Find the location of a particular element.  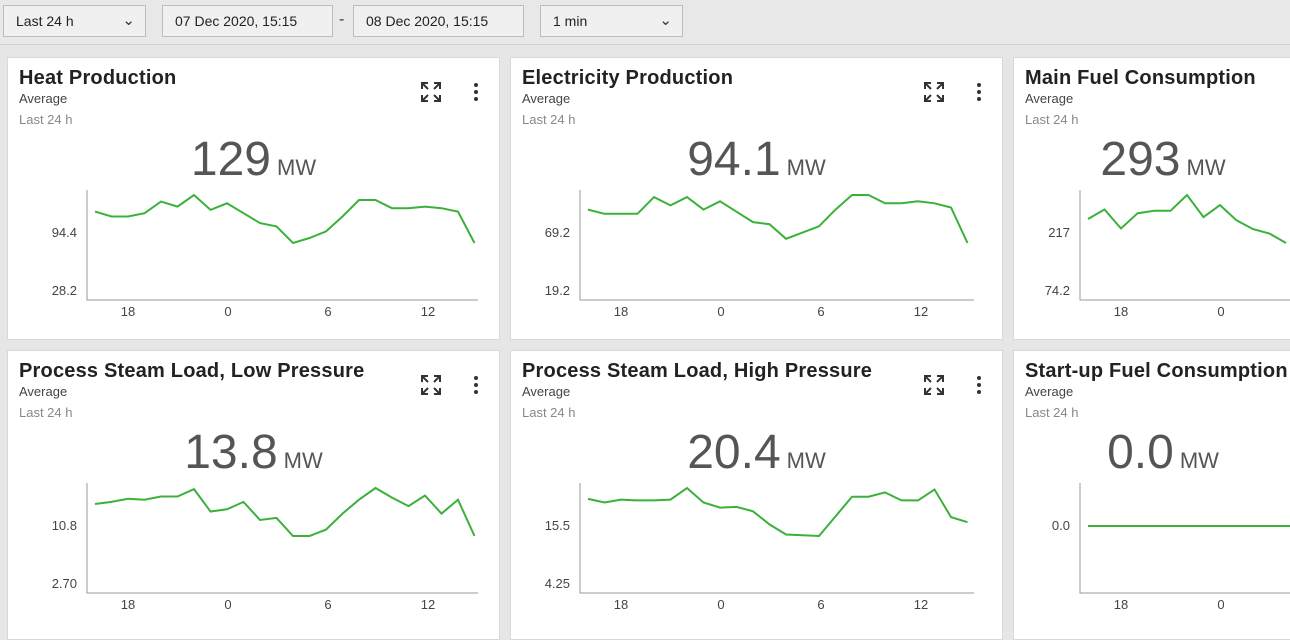

panel-value: 293 MW is located at coordinates (1152, 159).